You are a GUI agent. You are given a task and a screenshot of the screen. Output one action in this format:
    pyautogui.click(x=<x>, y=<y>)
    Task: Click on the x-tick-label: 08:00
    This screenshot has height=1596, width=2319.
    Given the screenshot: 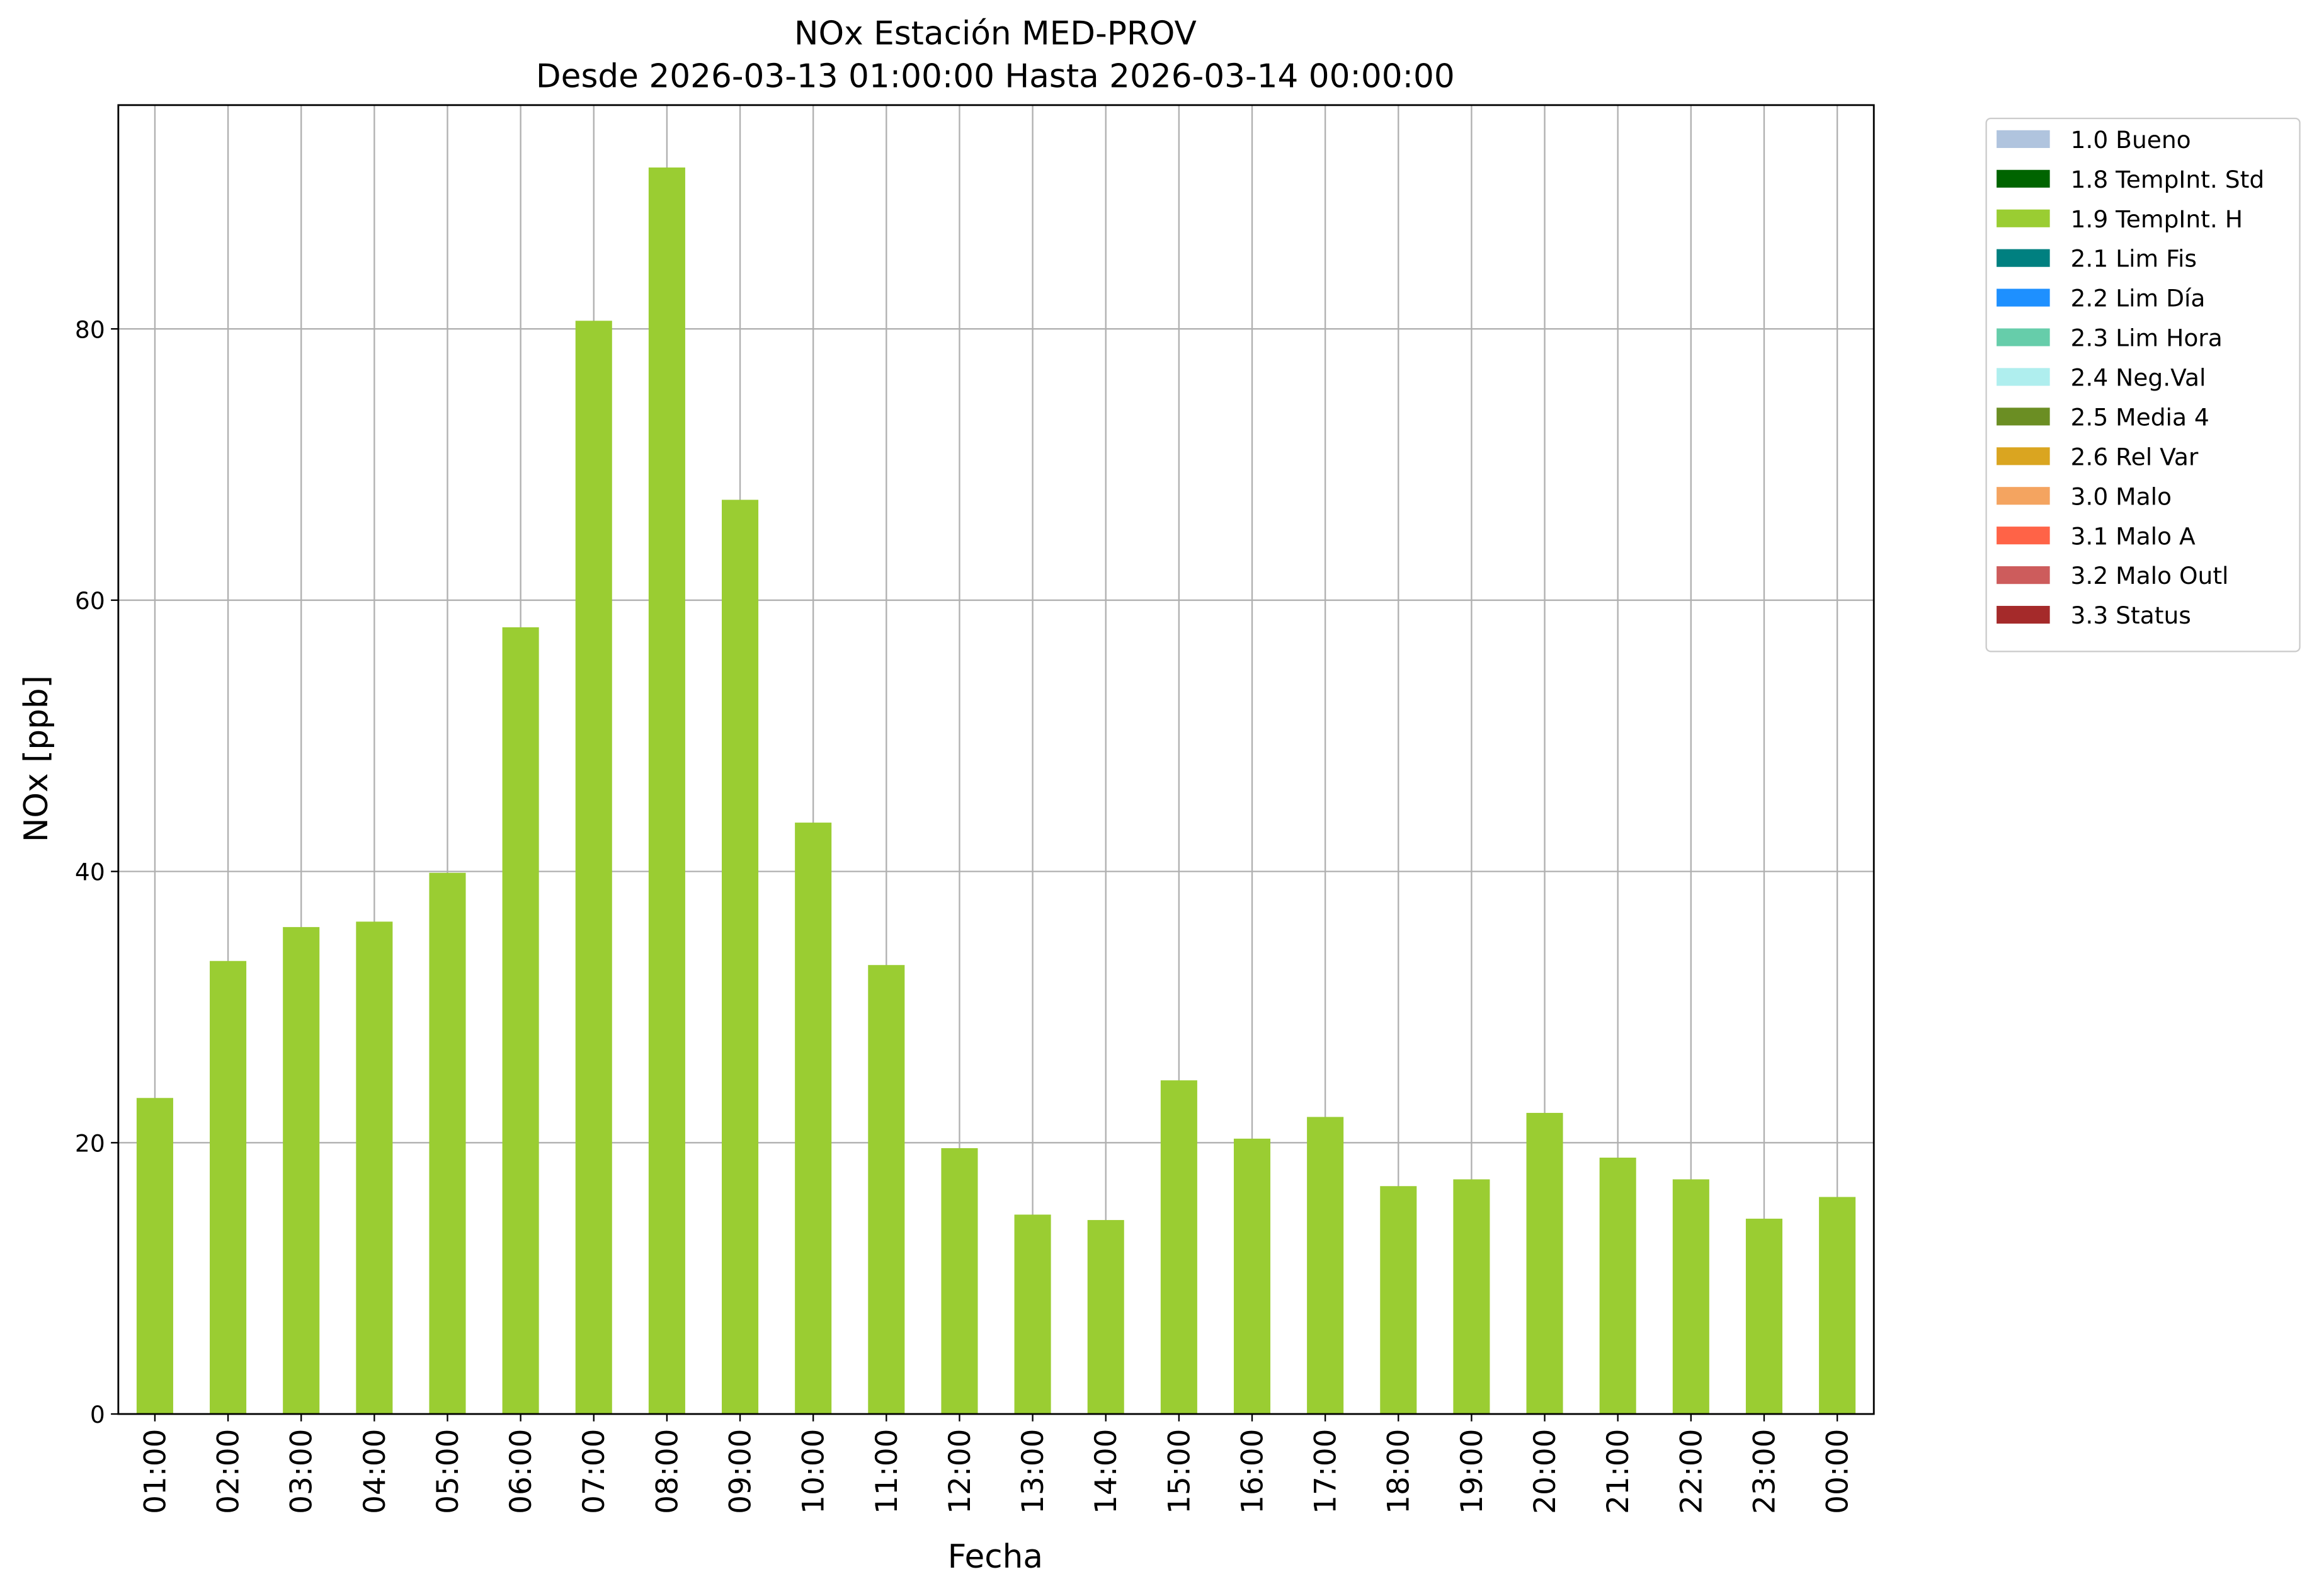 What is the action you would take?
    pyautogui.click(x=667, y=1471)
    